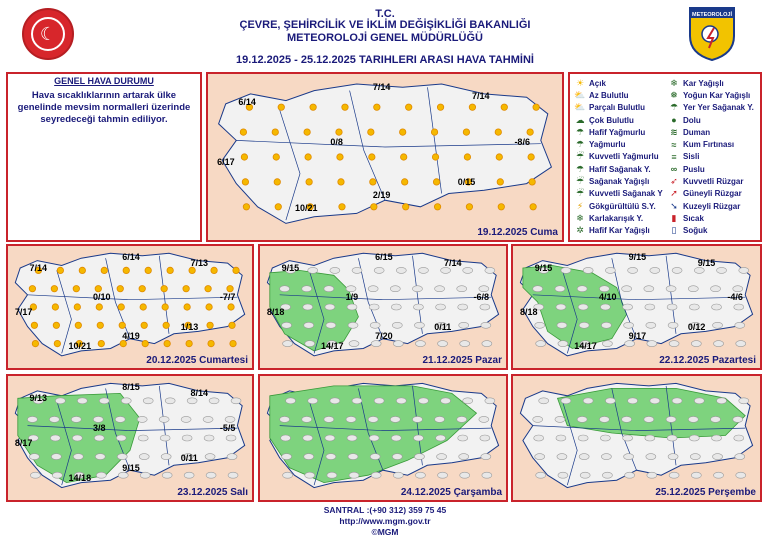  Describe the element at coordinates (735, 297) in the screenshot. I see `temperature-label: -4/6` at that location.